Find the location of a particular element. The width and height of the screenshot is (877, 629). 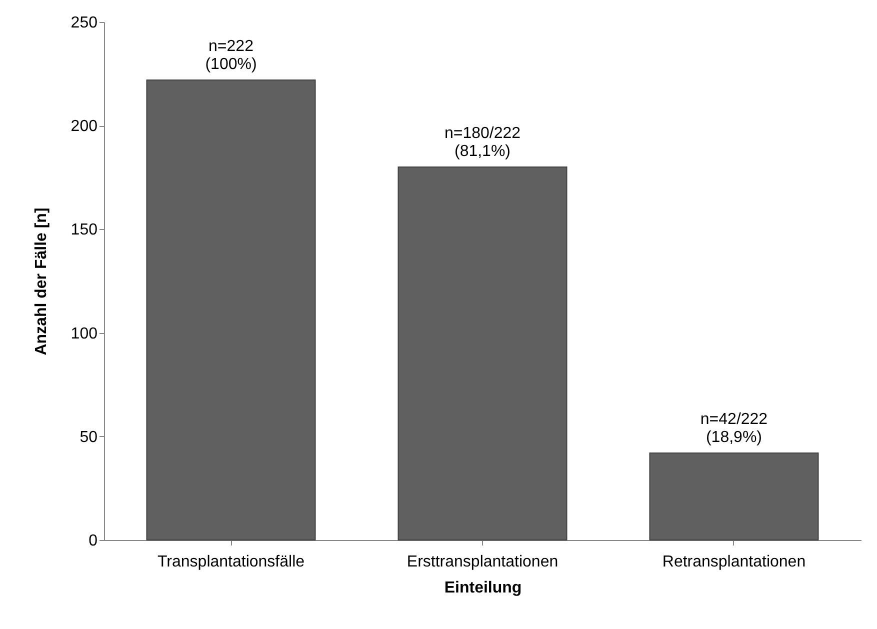

data-label: n=42/222 (18,9%) is located at coordinates (734, 428).